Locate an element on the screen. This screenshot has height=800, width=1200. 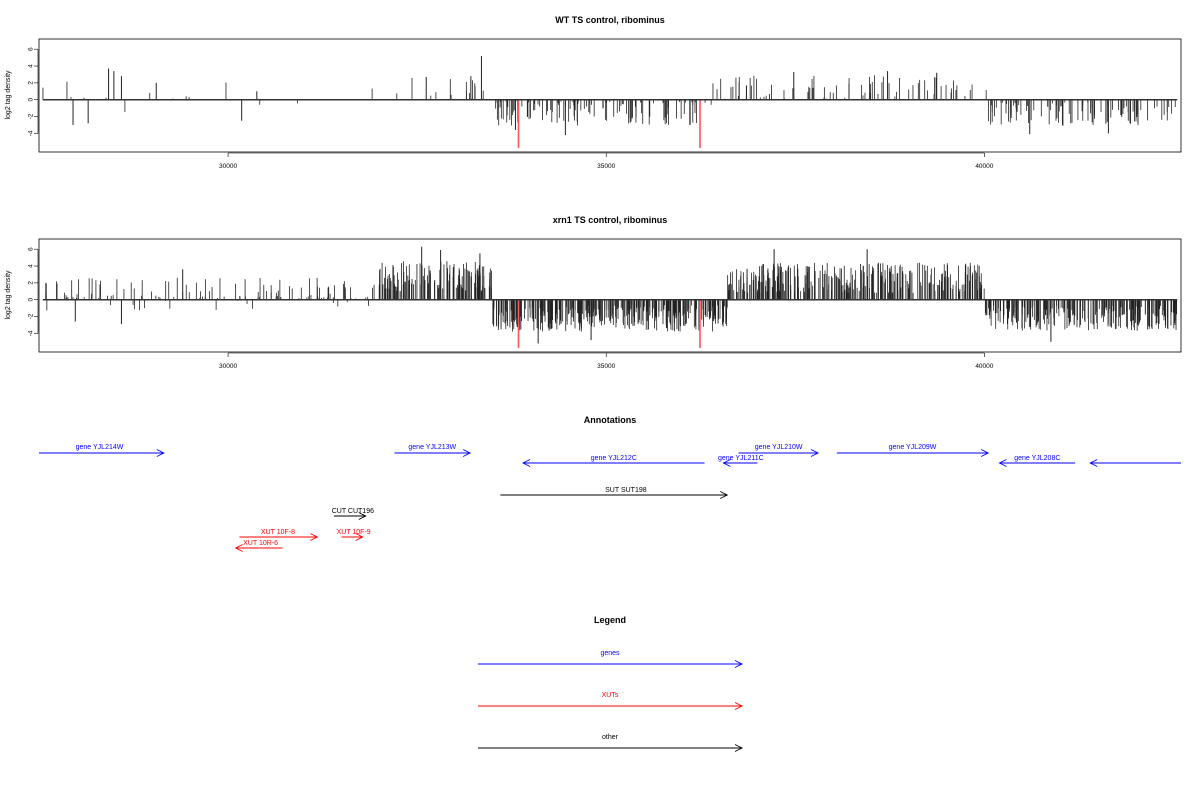
feature-gene: gene YJL209W is located at coordinates (913, 450).